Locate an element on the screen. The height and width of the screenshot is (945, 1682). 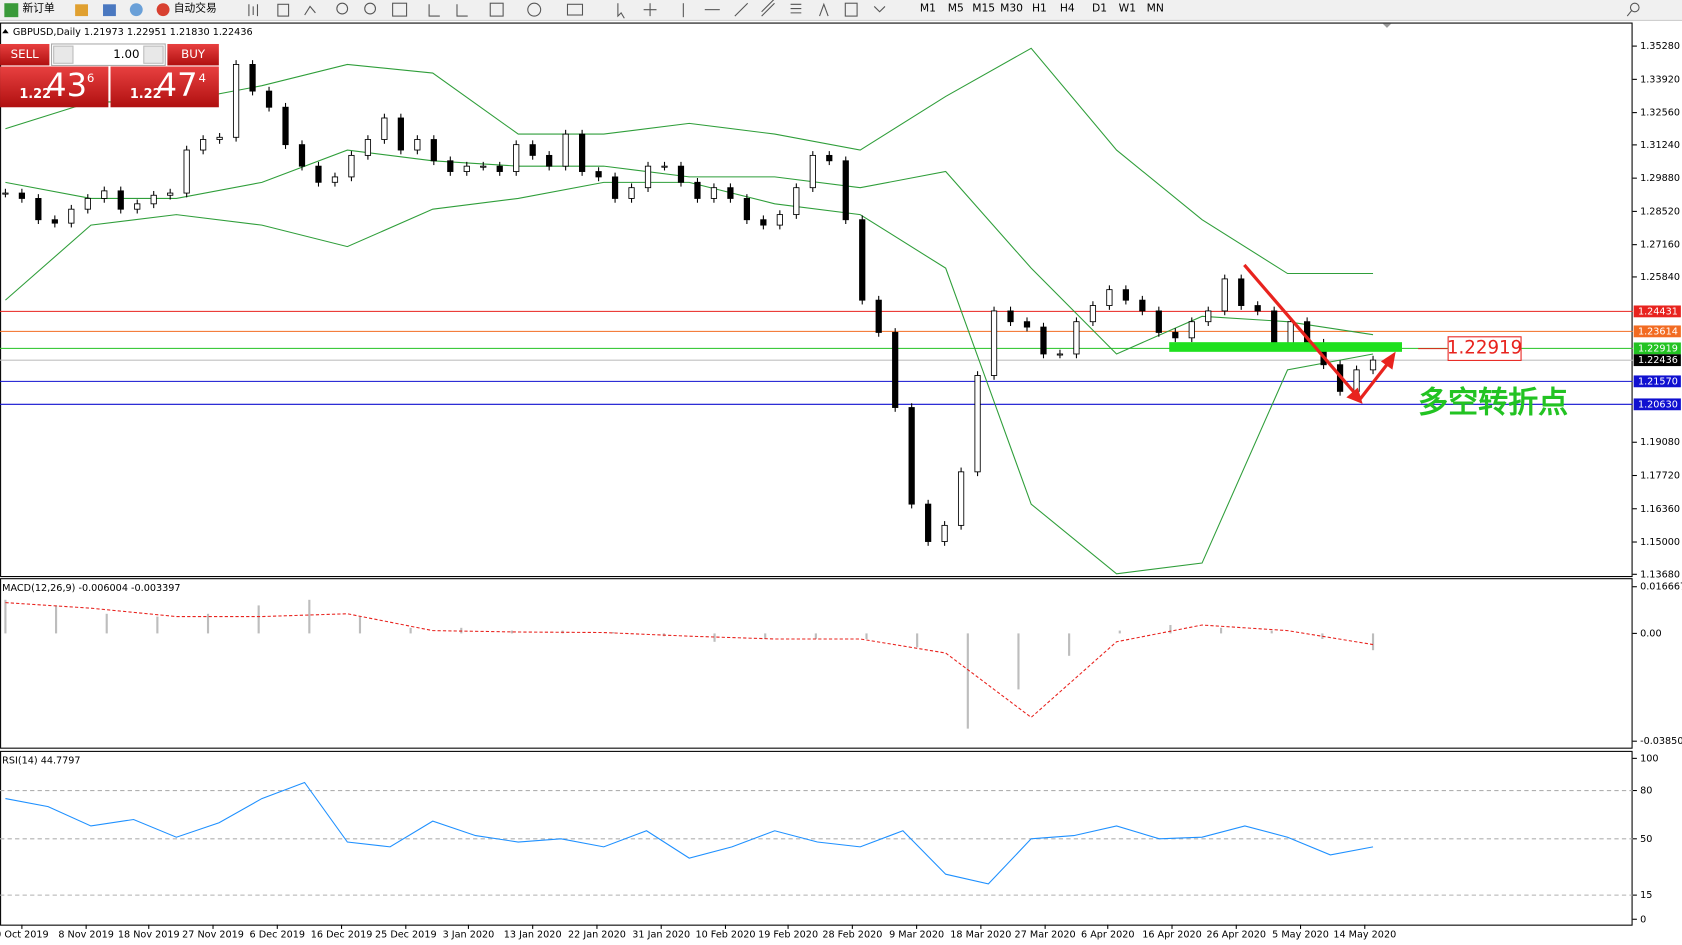
y-tick-label: 1.16360 is located at coordinates (1660, 509).